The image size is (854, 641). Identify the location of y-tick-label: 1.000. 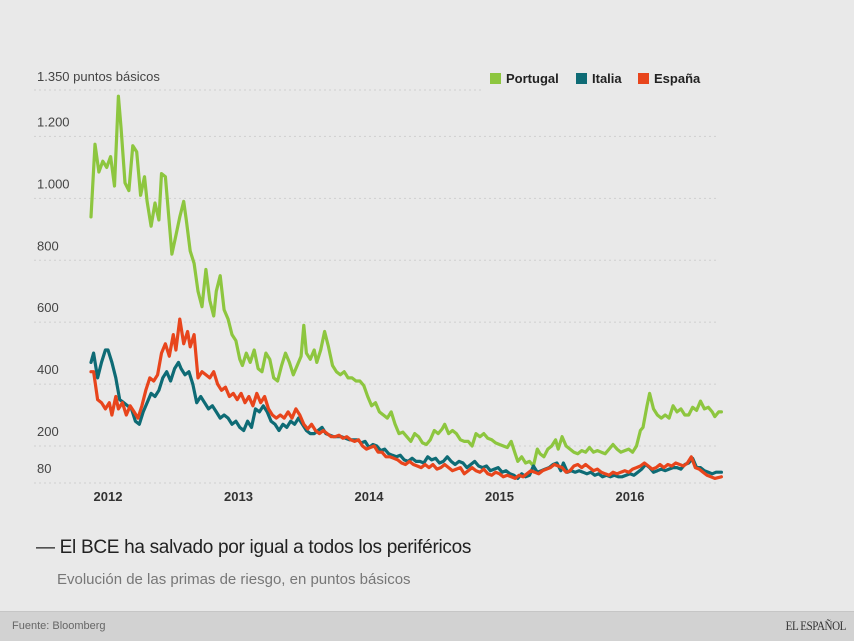
(53, 183).